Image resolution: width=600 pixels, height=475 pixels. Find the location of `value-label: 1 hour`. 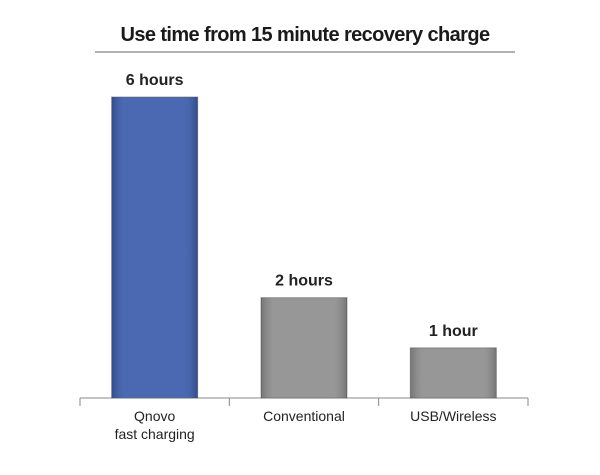

value-label: 1 hour is located at coordinates (453, 331).